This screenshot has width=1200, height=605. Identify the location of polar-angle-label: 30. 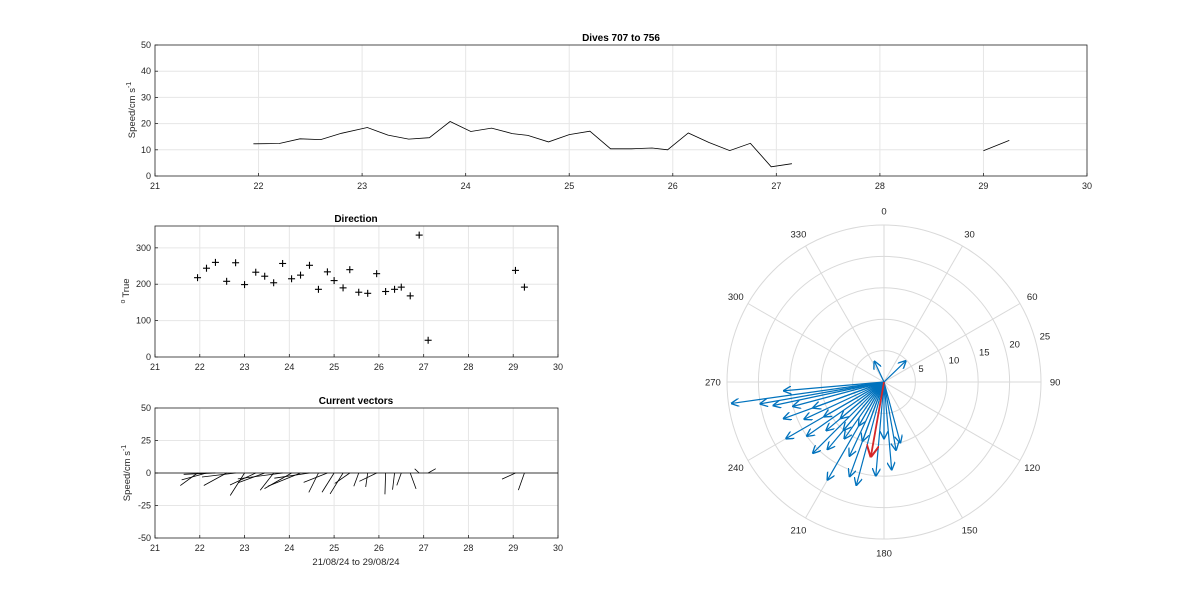
(969, 234).